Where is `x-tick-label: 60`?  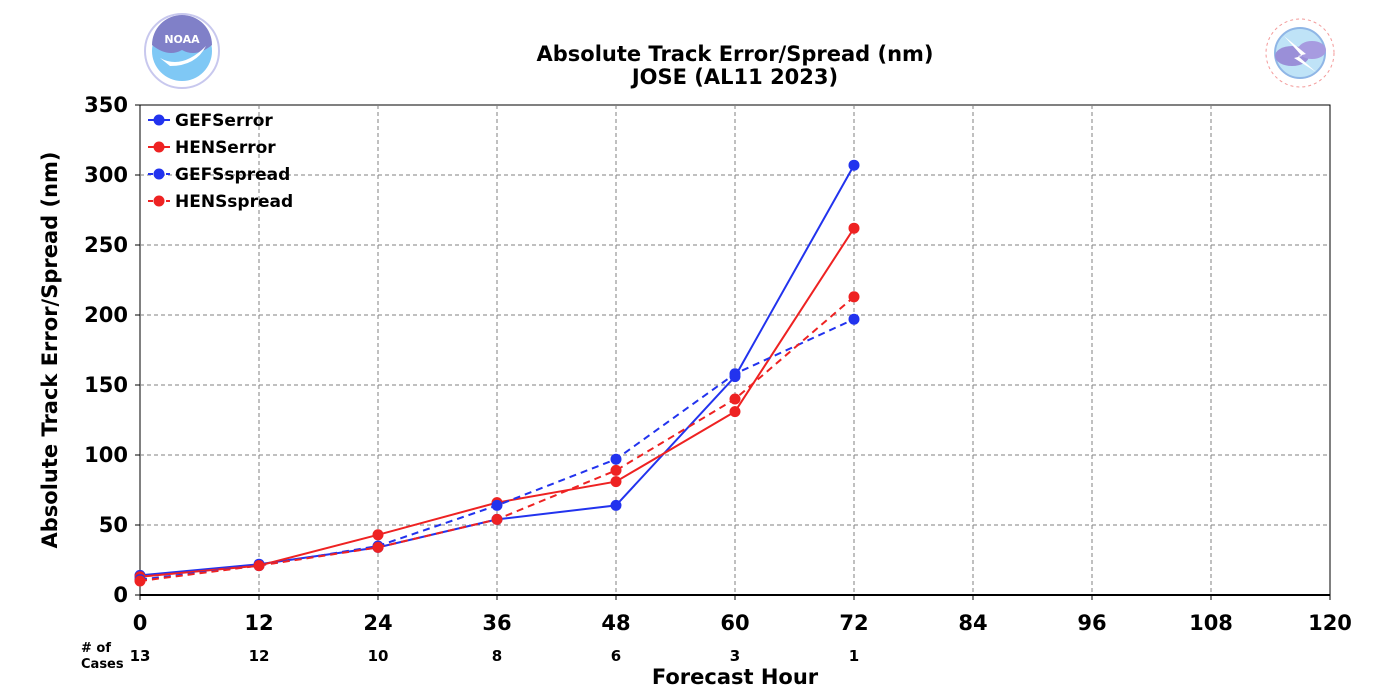 x-tick-label: 60 is located at coordinates (734, 623).